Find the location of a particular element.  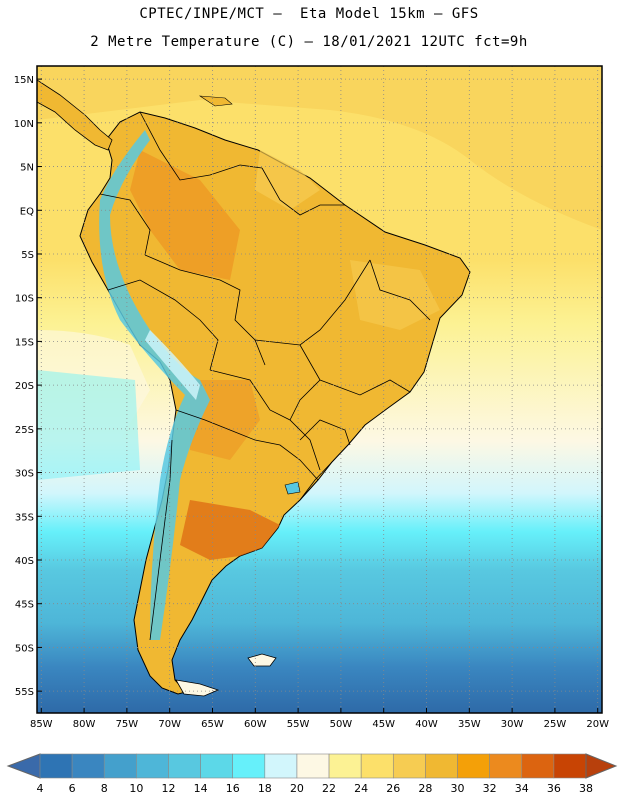

lon-tick-label: 30W is located at coordinates (512, 724).